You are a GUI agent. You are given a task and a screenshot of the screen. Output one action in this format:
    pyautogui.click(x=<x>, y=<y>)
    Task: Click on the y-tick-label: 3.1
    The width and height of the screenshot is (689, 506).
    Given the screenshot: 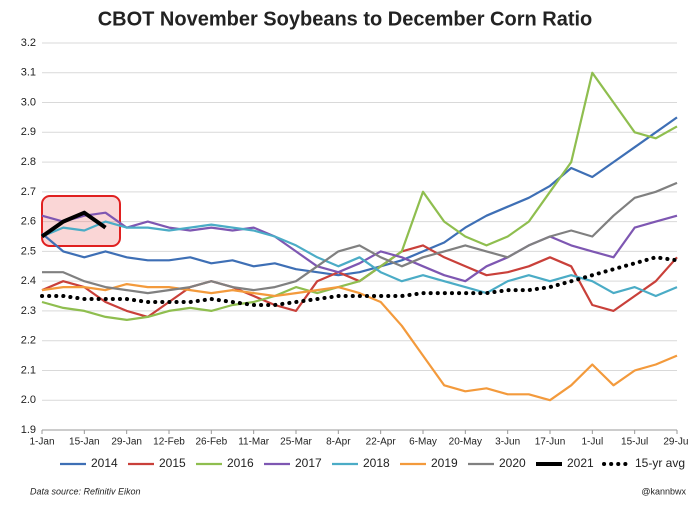 What is the action you would take?
    pyautogui.click(x=28, y=73)
    